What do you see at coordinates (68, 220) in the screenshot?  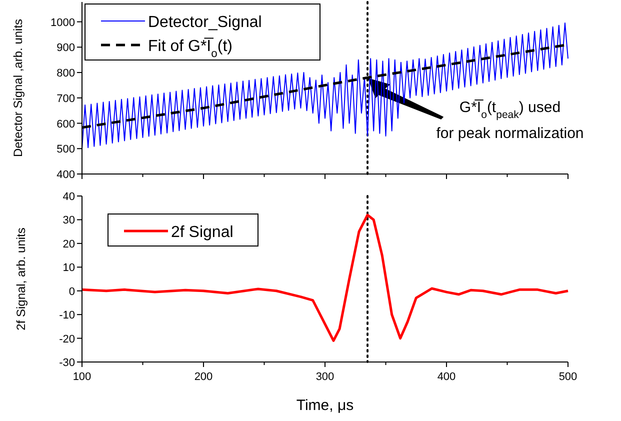 I see `y-tick-label: 30` at bounding box center [68, 220].